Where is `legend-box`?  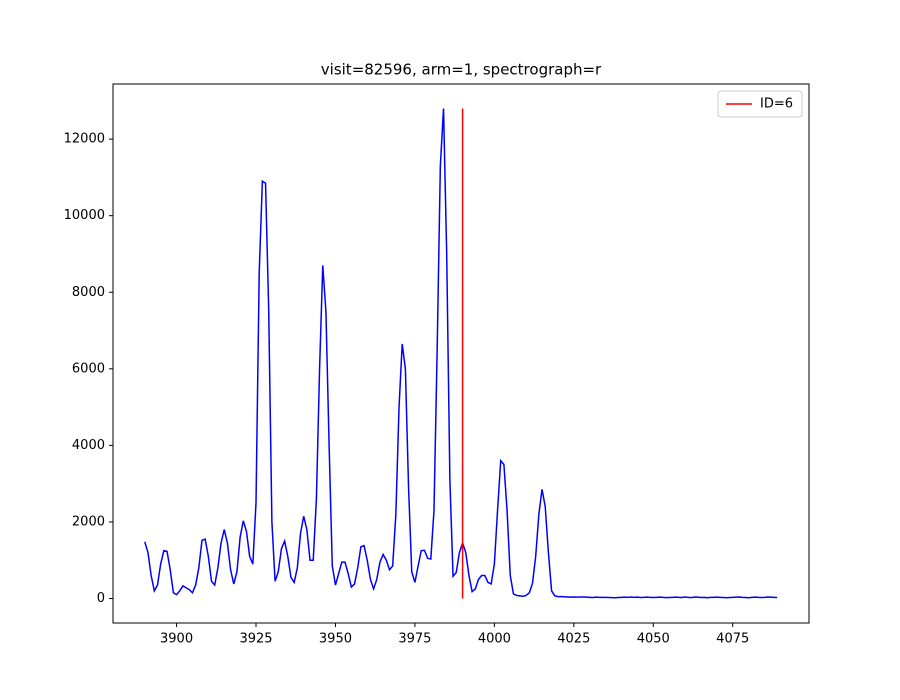 legend-box is located at coordinates (760, 104).